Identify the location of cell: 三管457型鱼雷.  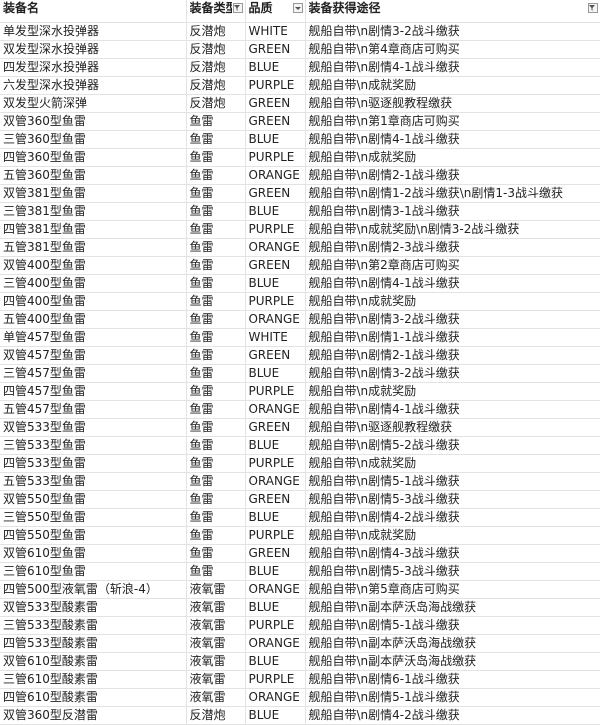
(93, 373).